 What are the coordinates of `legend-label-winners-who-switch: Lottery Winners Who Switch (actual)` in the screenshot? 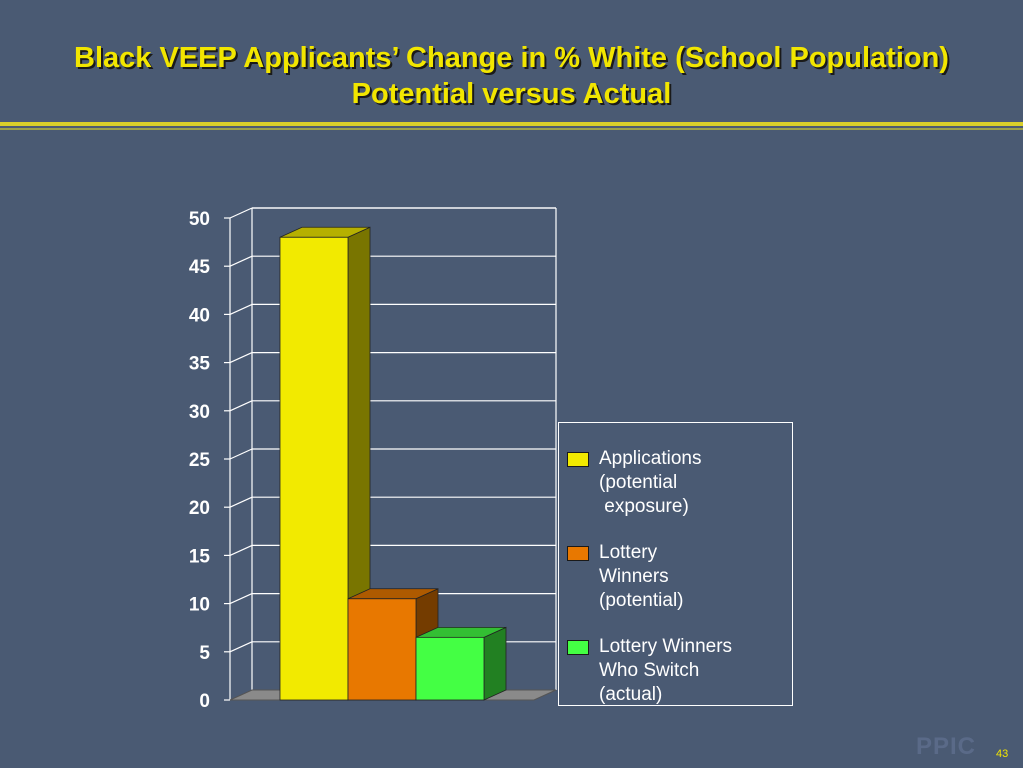 It's located at (666, 670).